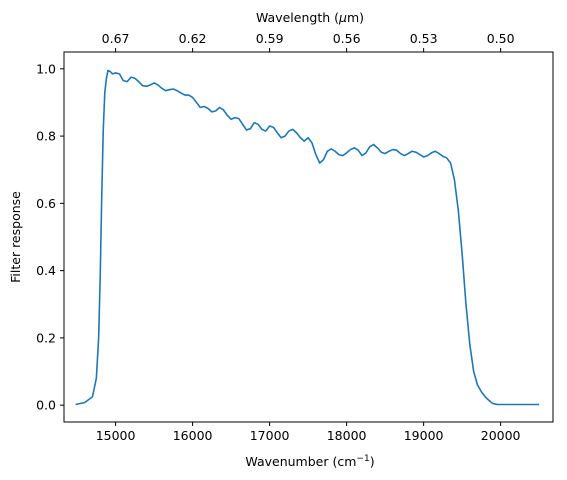 This screenshot has width=567, height=480. What do you see at coordinates (347, 435) in the screenshot?
I see `x-tick-label: 18000` at bounding box center [347, 435].